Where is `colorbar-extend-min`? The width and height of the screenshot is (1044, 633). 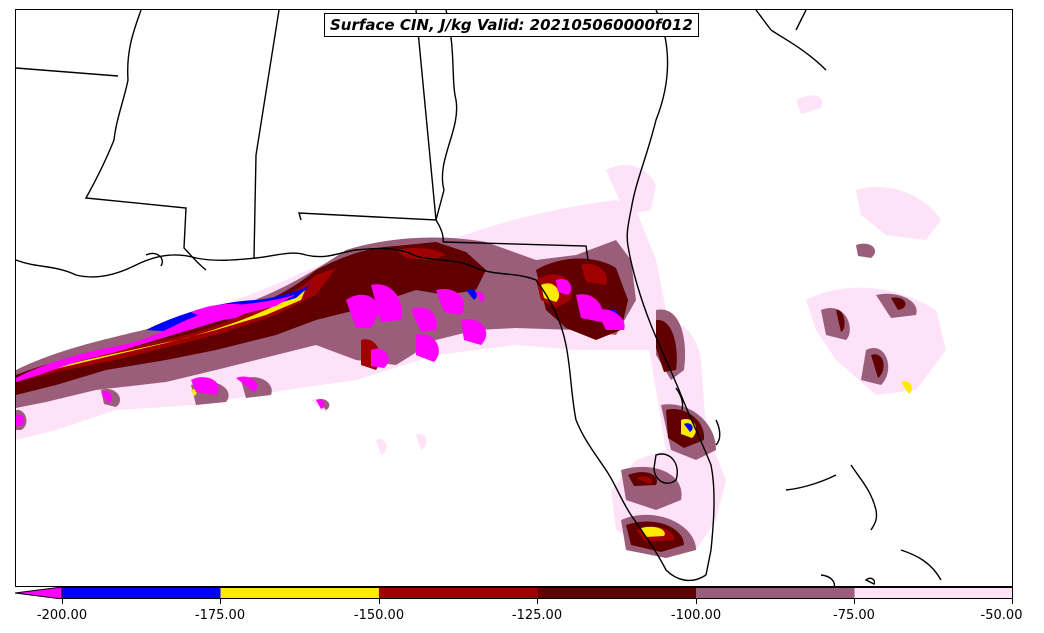
colorbar-extend-min is located at coordinates (39, 593).